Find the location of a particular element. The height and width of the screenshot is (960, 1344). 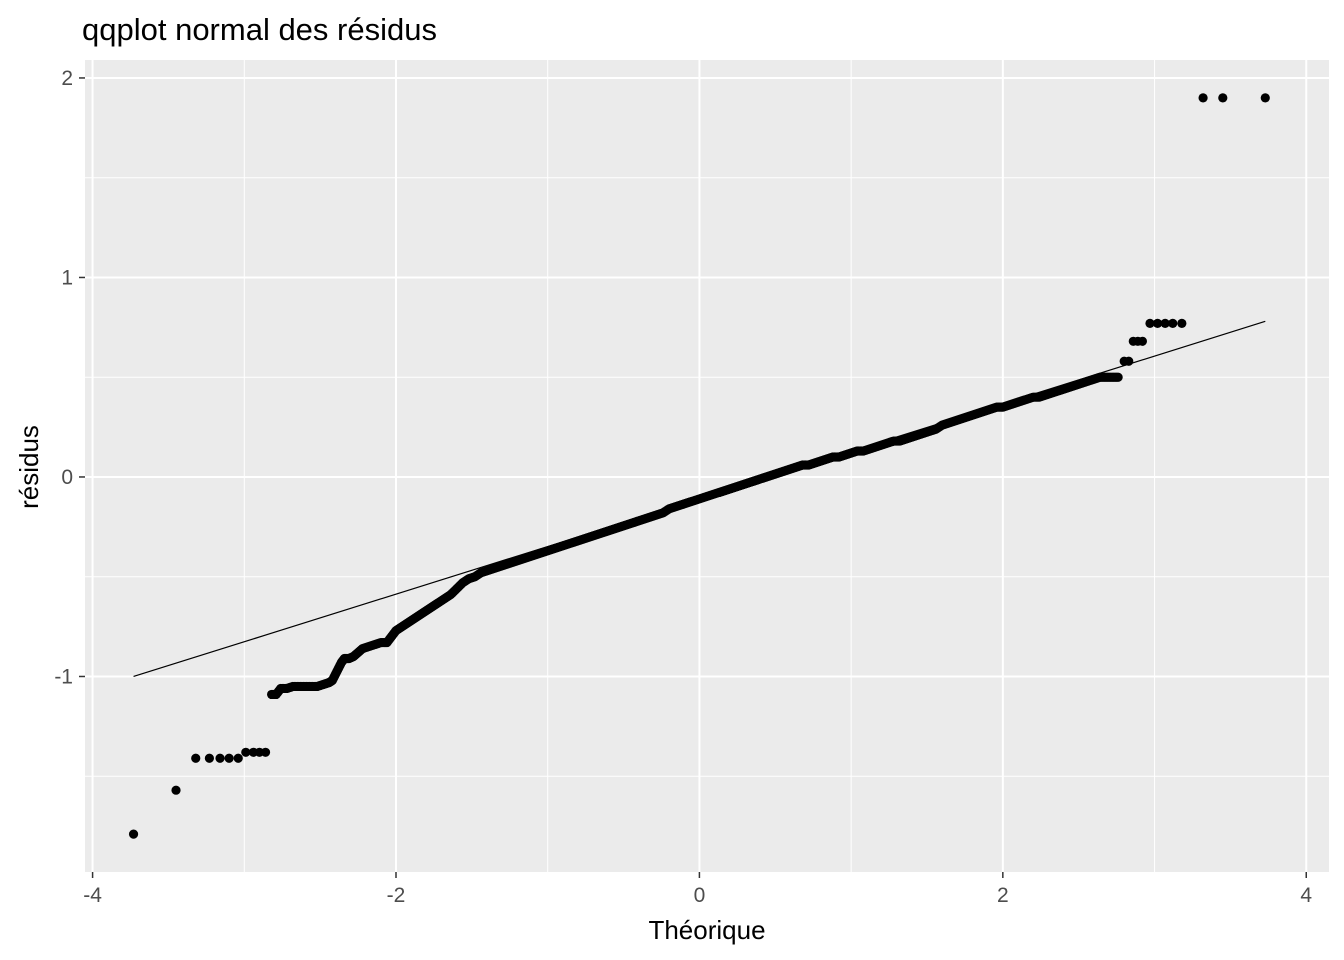

y-axis-title: résidus is located at coordinates (29, 467).